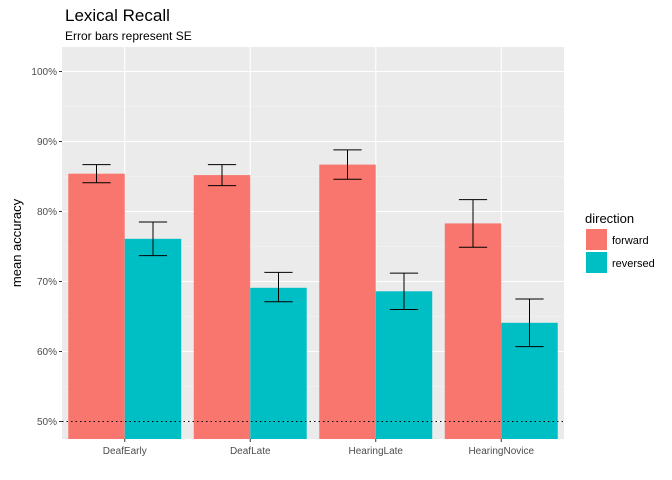  I want to click on y-axis-title: mean accuracy, so click(16, 242).